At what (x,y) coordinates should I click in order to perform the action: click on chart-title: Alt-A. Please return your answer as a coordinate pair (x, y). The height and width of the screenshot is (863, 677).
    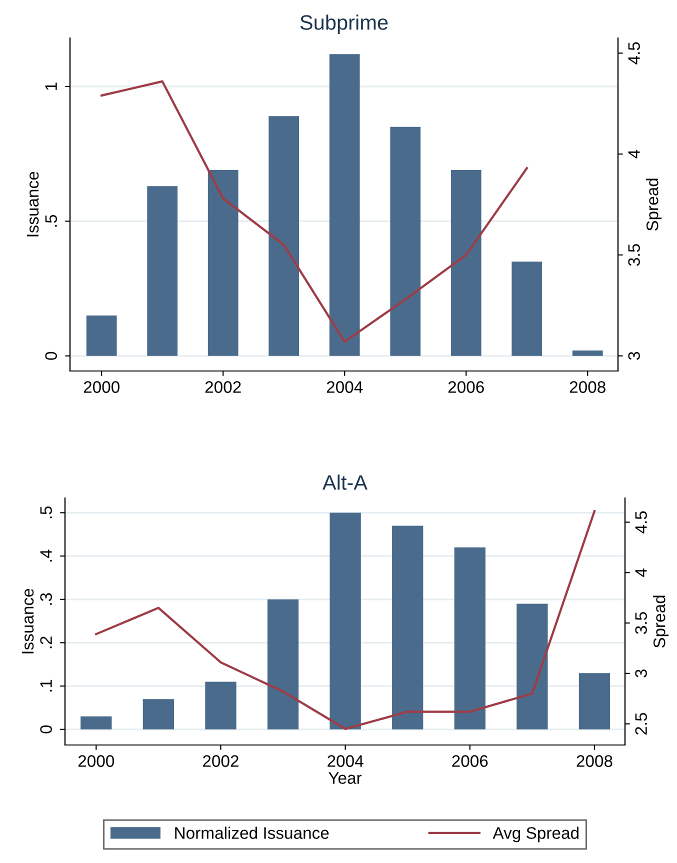
    Looking at the image, I should click on (345, 482).